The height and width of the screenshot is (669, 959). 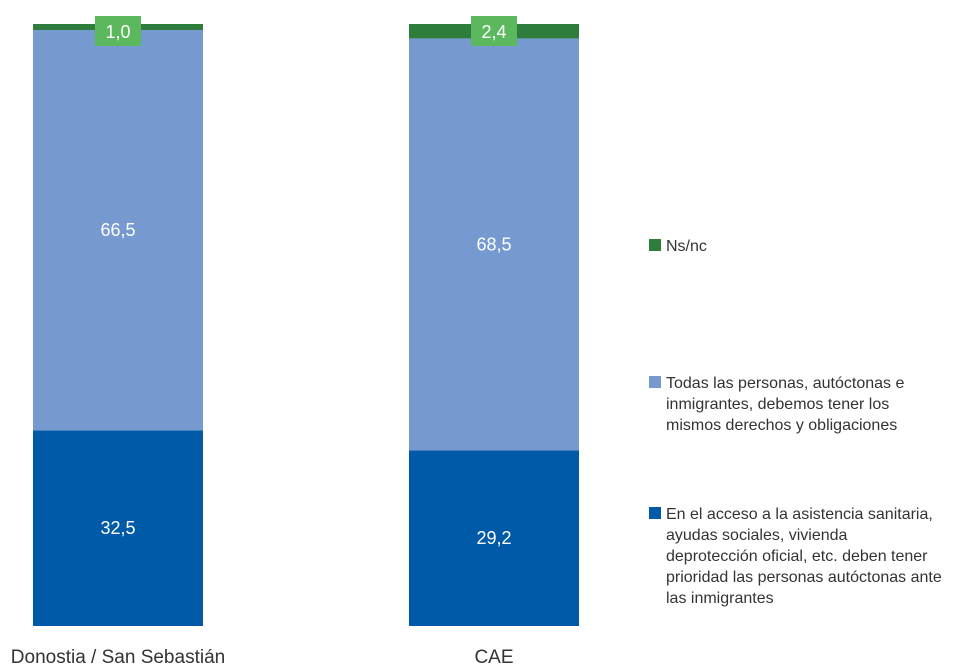 I want to click on bar-segment-c0-s1, so click(x=118, y=230).